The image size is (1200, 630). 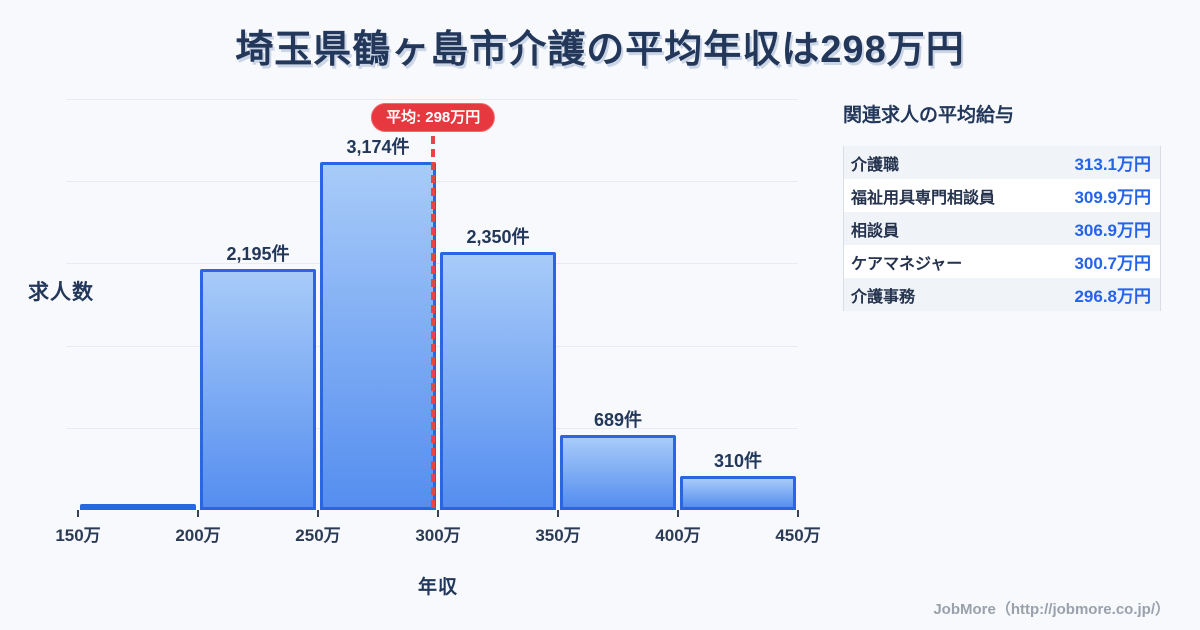 I want to click on bar-value-label: 310件, so click(x=738, y=461).